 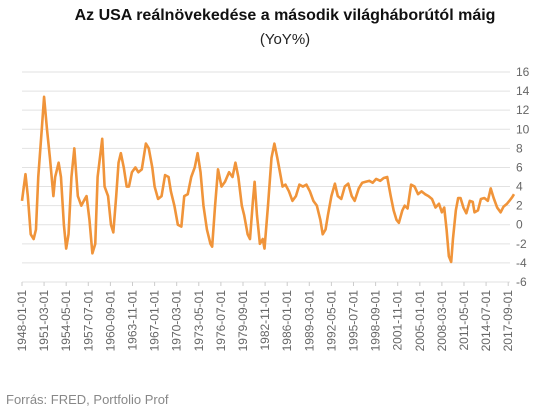 What do you see at coordinates (22, 321) in the screenshot?
I see `x-tick-label: 1948-01-01` at bounding box center [22, 321].